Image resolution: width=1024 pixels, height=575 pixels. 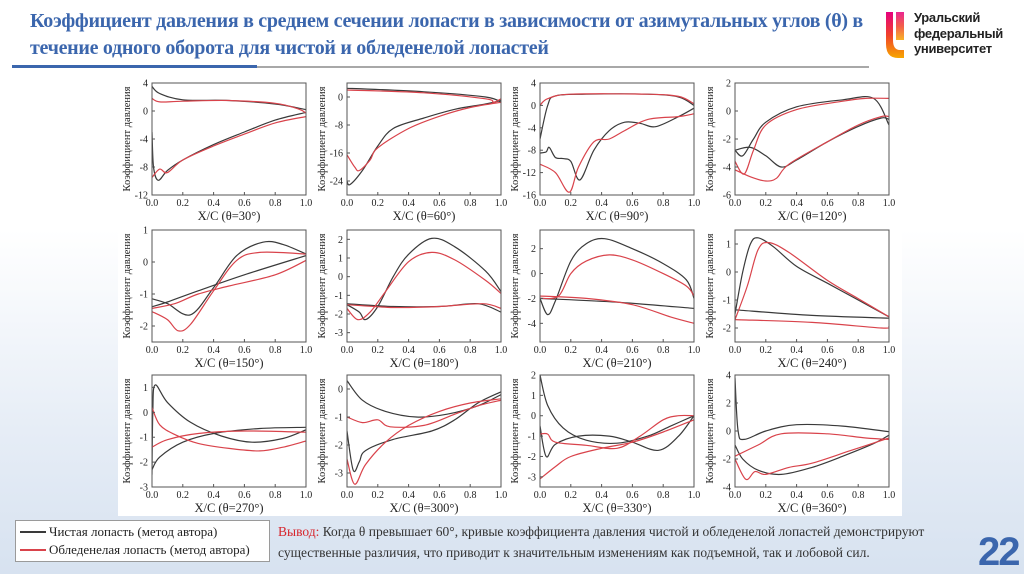 What do you see at coordinates (999, 552) in the screenshot?
I see `page-number: 22` at bounding box center [999, 552].